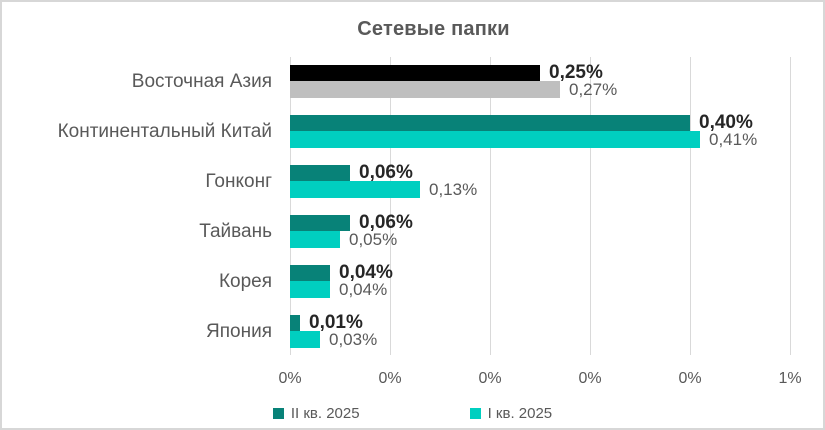  What do you see at coordinates (412, 413) in the screenshot?
I see `legend: II кв. 2025 I кв. 2025` at bounding box center [412, 413].